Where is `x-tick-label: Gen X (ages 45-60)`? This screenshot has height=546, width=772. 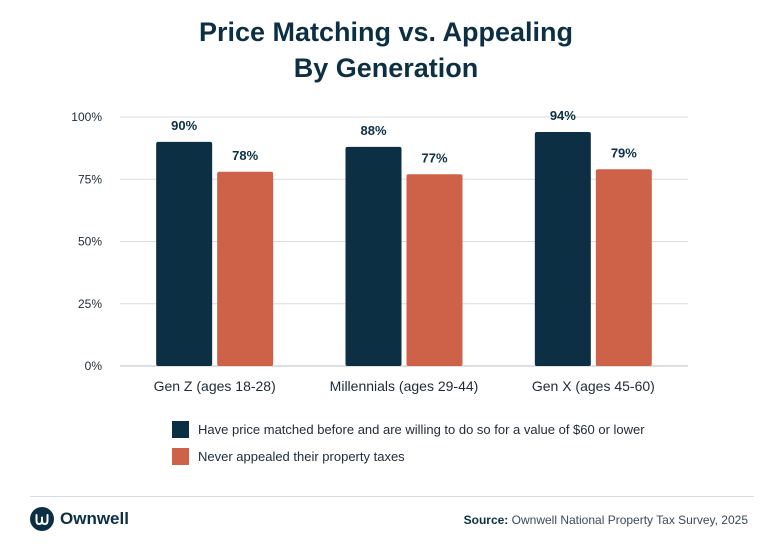
x-tick-label: Gen X (ages 45-60) is located at coordinates (593, 386).